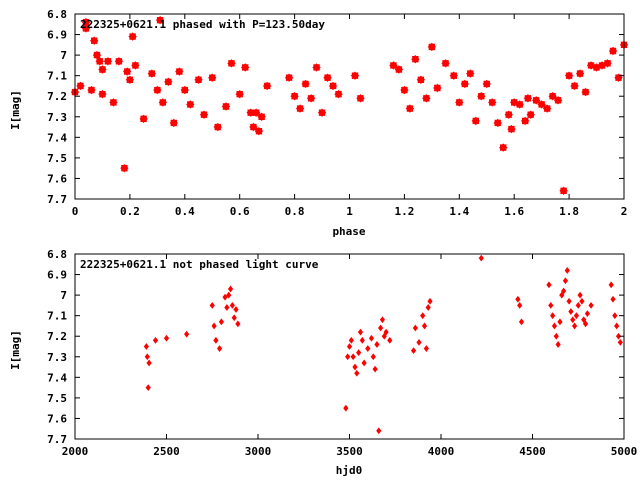 The height and width of the screenshot is (480, 640). What do you see at coordinates (569, 211) in the screenshot?
I see `phased-x-tick-label: 1.8` at bounding box center [569, 211].